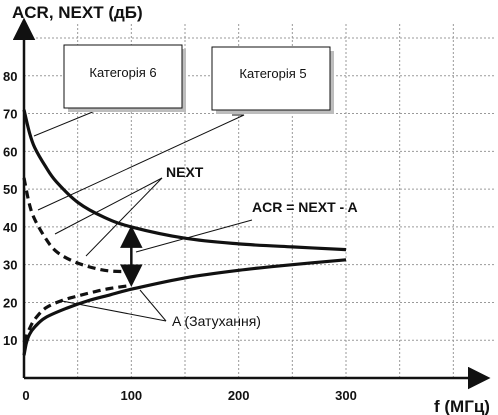  I want to click on callout-leaders, so click(139, 160).